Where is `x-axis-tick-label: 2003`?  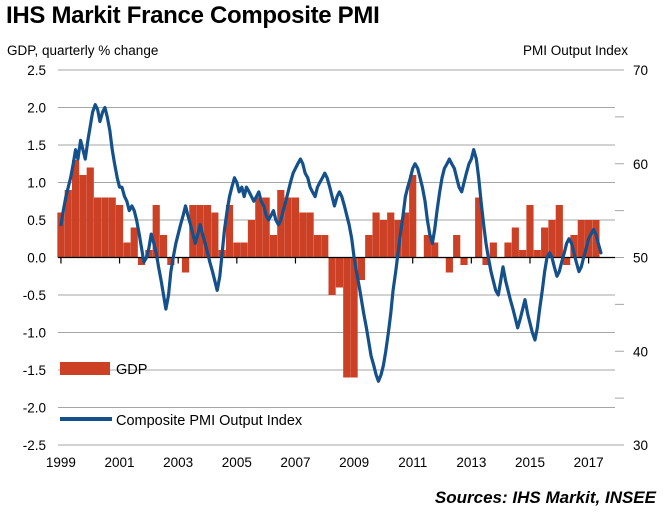 x-axis-tick-label: 2003 is located at coordinates (178, 462).